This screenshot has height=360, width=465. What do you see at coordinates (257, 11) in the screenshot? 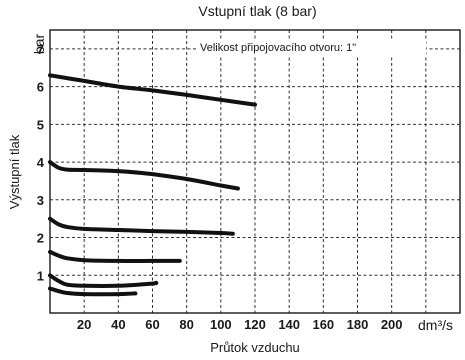
I see `chart-title: Vstupní tlak (8 bar)` at bounding box center [257, 11].